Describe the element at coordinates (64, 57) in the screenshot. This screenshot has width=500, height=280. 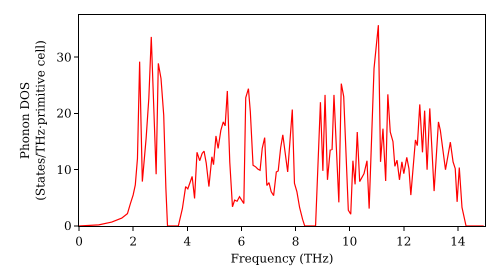
I see `y-tick-label: 30` at that location.